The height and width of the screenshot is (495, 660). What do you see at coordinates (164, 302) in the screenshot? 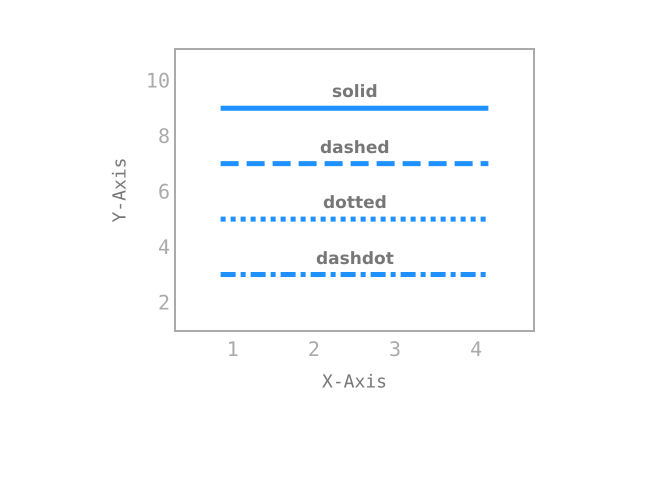
I see `y-tick-label: 2` at bounding box center [164, 302].